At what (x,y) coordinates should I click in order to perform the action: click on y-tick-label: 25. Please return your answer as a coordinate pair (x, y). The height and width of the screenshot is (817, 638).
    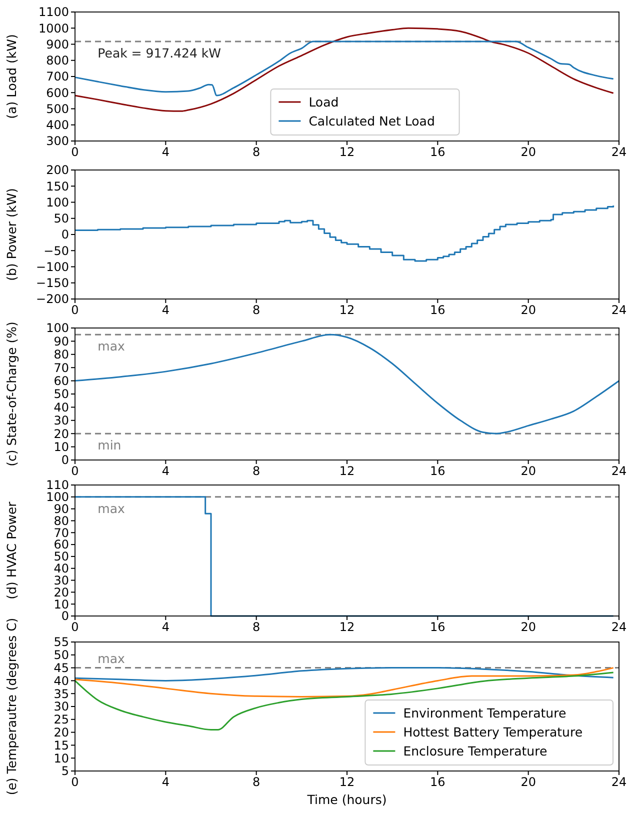
    Looking at the image, I should click on (61, 719).